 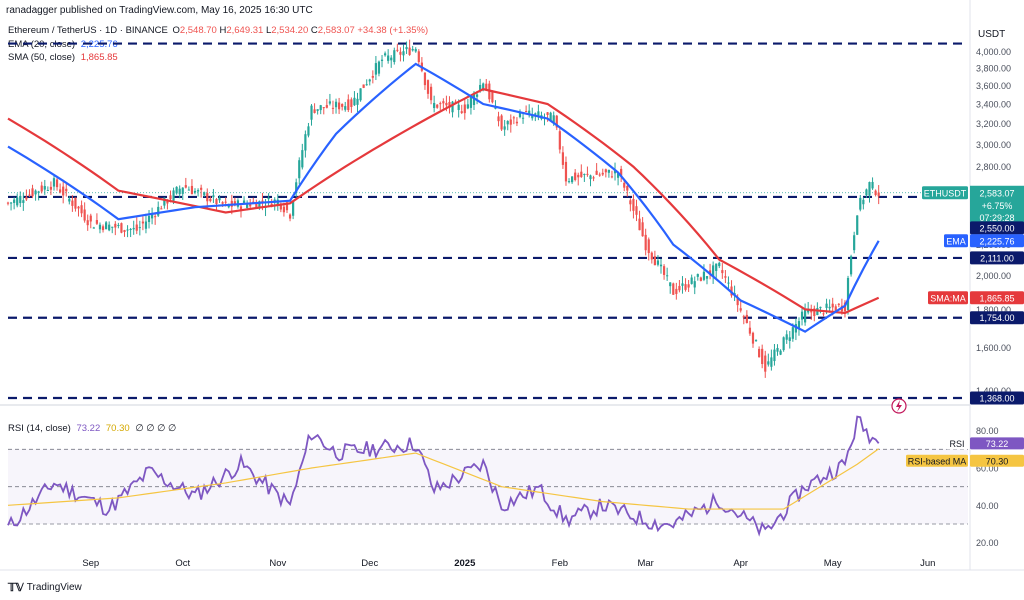 What do you see at coordinates (92, 428) in the screenshot?
I see `rsi-legend: RSI (14, close) 73.22 70.30 ∅ ∅ ∅ ∅` at bounding box center [92, 428].